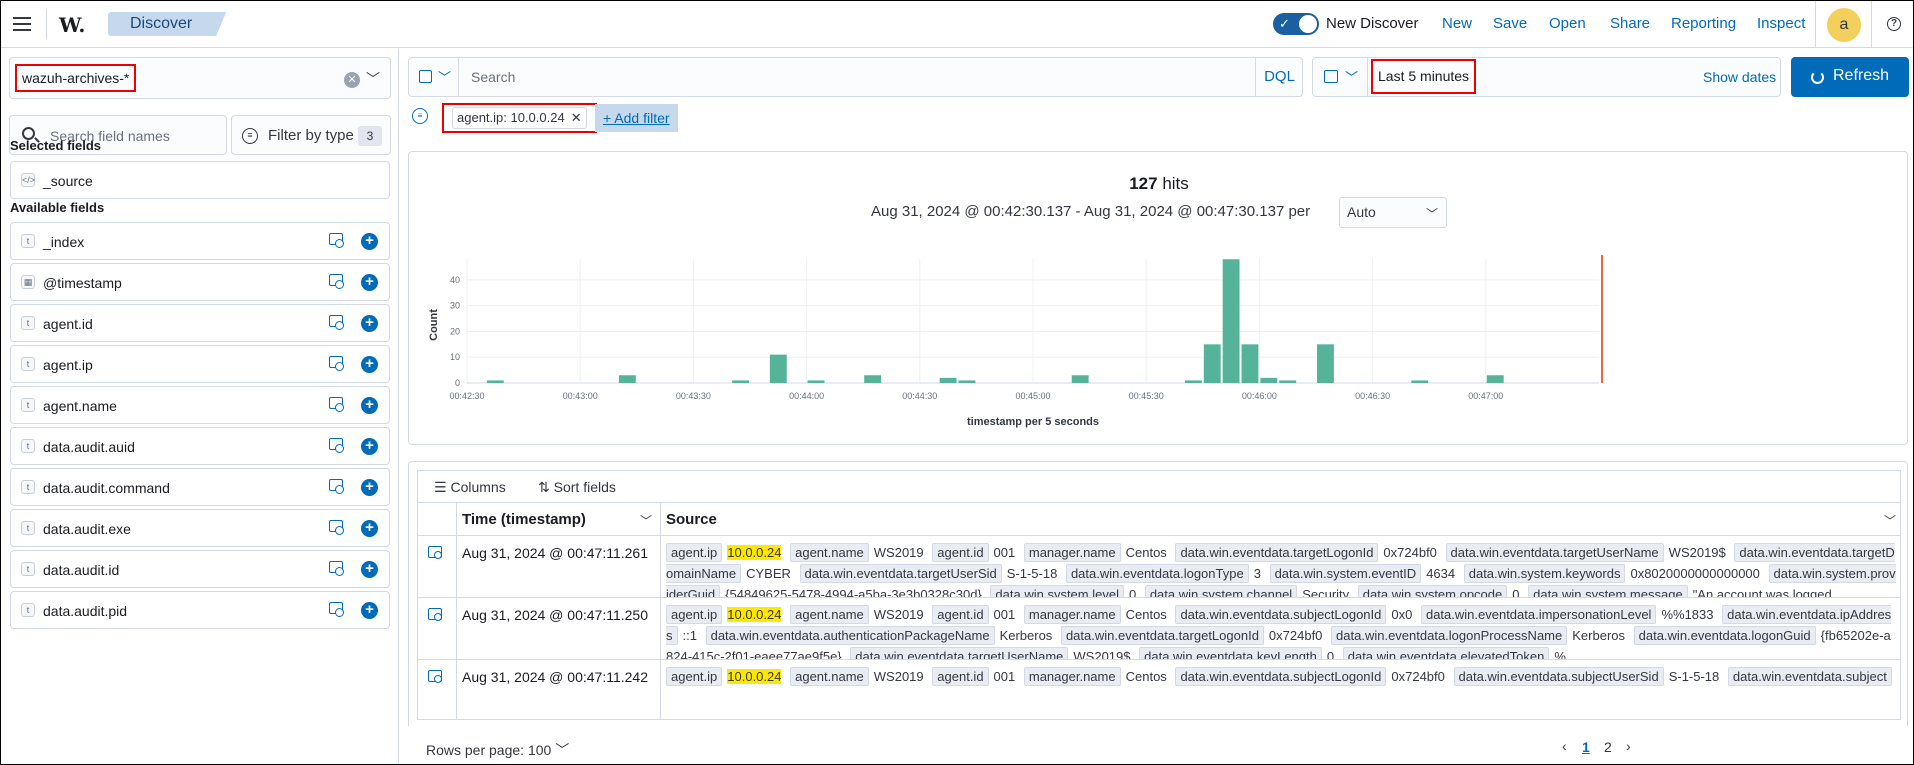 The width and height of the screenshot is (1914, 765). What do you see at coordinates (1143, 183) in the screenshot?
I see `hits-count: 127` at bounding box center [1143, 183].